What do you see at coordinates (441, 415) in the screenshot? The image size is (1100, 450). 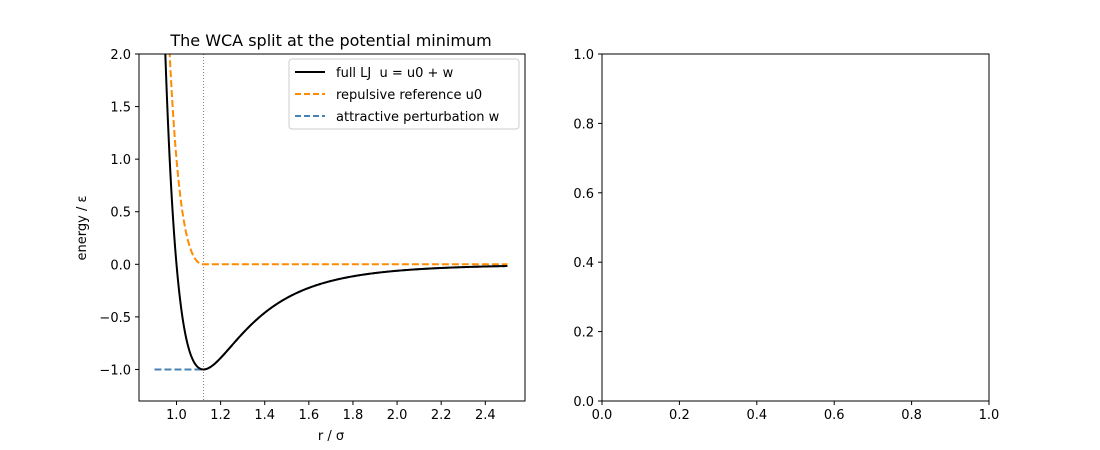 I see `x-tick-label: 2.2` at bounding box center [441, 415].